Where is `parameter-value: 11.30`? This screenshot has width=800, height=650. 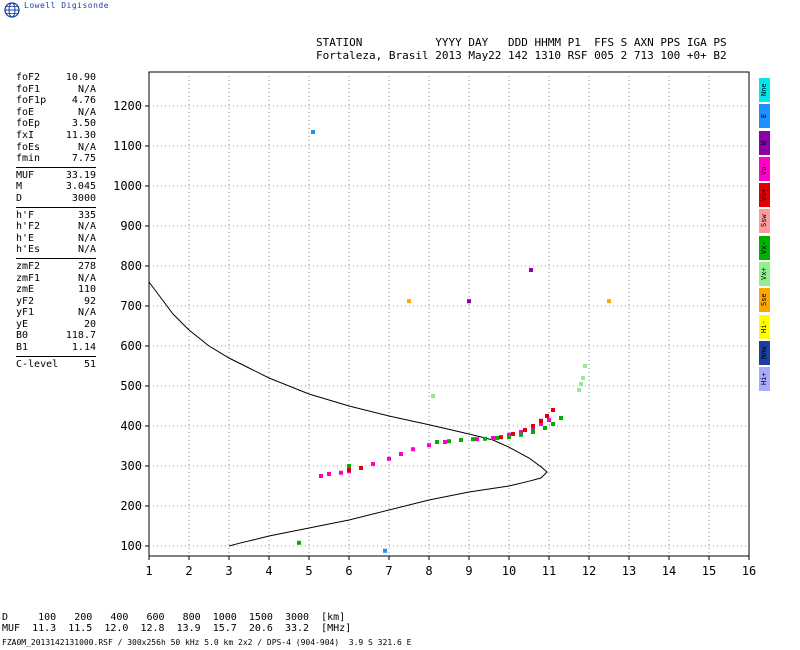 parameter-value: 11.30 is located at coordinates (80, 135).